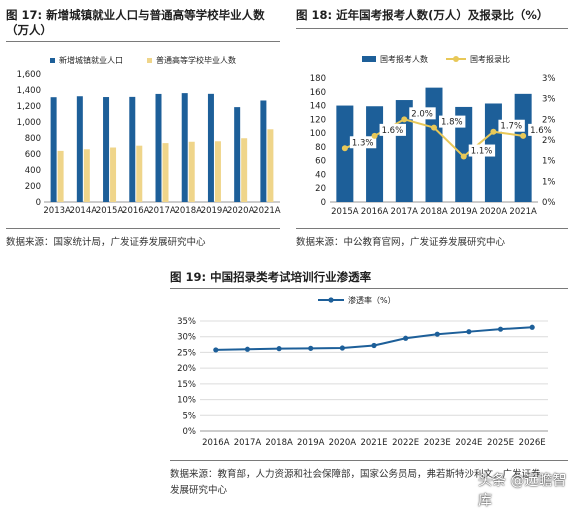 This screenshot has width=574, height=510. Describe the element at coordinates (442, 15) in the screenshot. I see `fig18-title-text: 近年国考报考人数(万人）及报录比（%）` at that location.